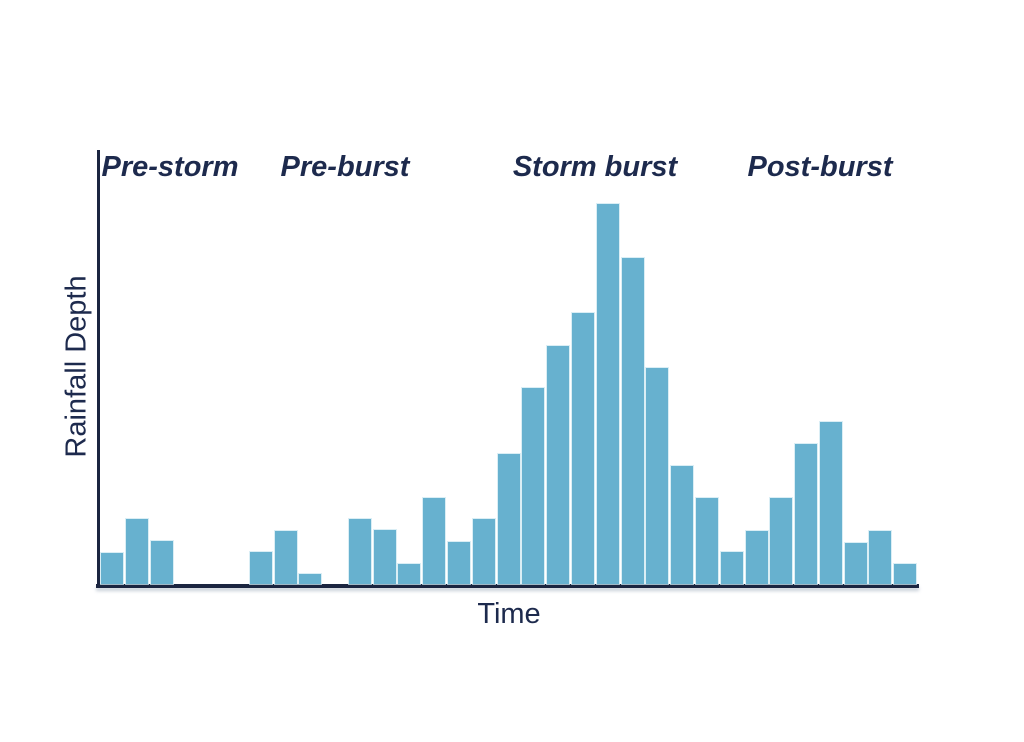  I want to click on x-axis-line, so click(507, 586).